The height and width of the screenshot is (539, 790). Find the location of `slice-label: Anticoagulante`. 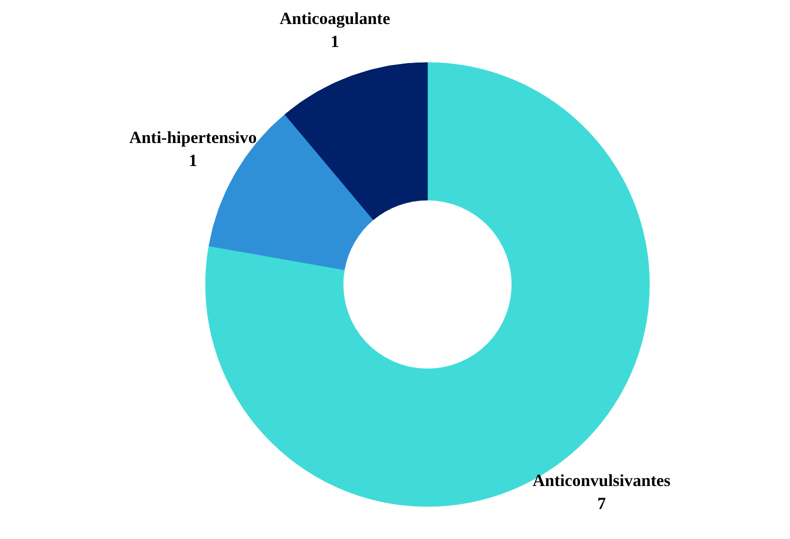

slice-label: Anticoagulante is located at coordinates (335, 18).